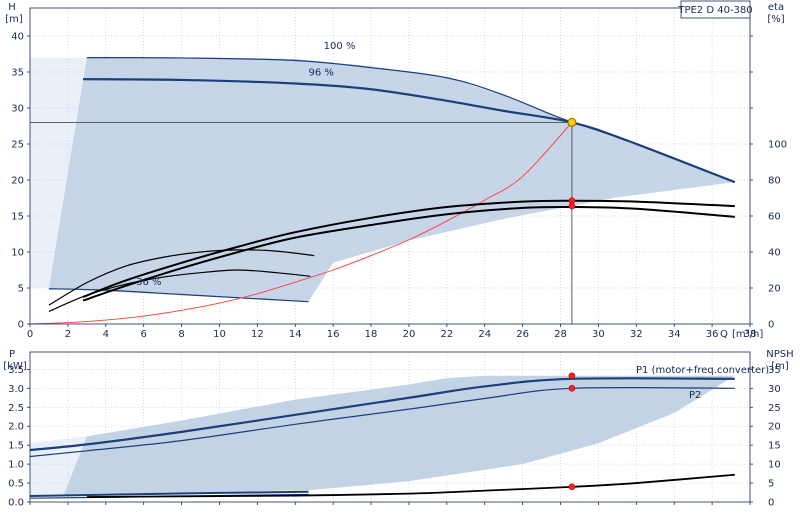  What do you see at coordinates (17, 181) in the screenshot?
I see `top-left-tick-label: 20` at bounding box center [17, 181].